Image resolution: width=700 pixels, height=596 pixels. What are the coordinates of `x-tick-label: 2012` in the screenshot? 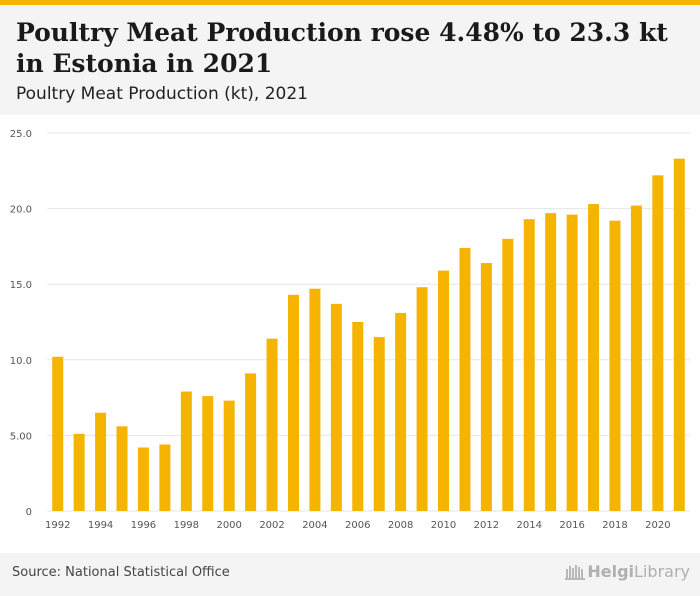 It's located at (486, 525).